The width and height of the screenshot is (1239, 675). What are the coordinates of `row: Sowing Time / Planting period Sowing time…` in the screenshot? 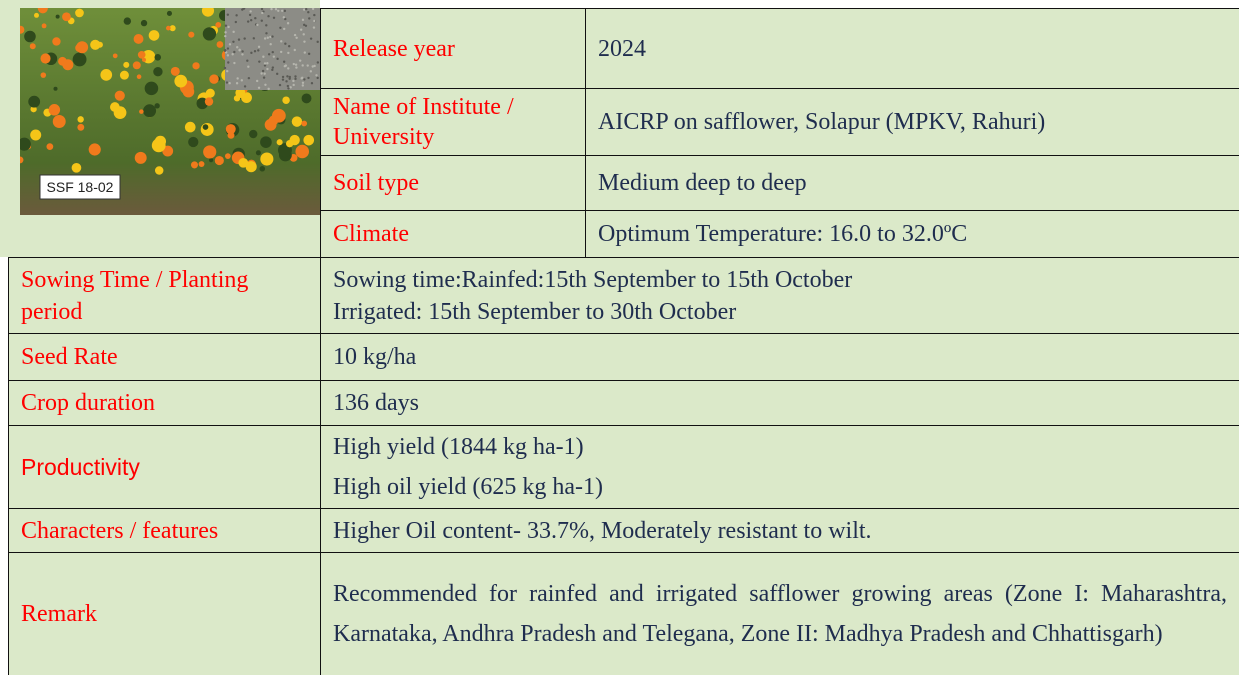 It's located at (623, 295).